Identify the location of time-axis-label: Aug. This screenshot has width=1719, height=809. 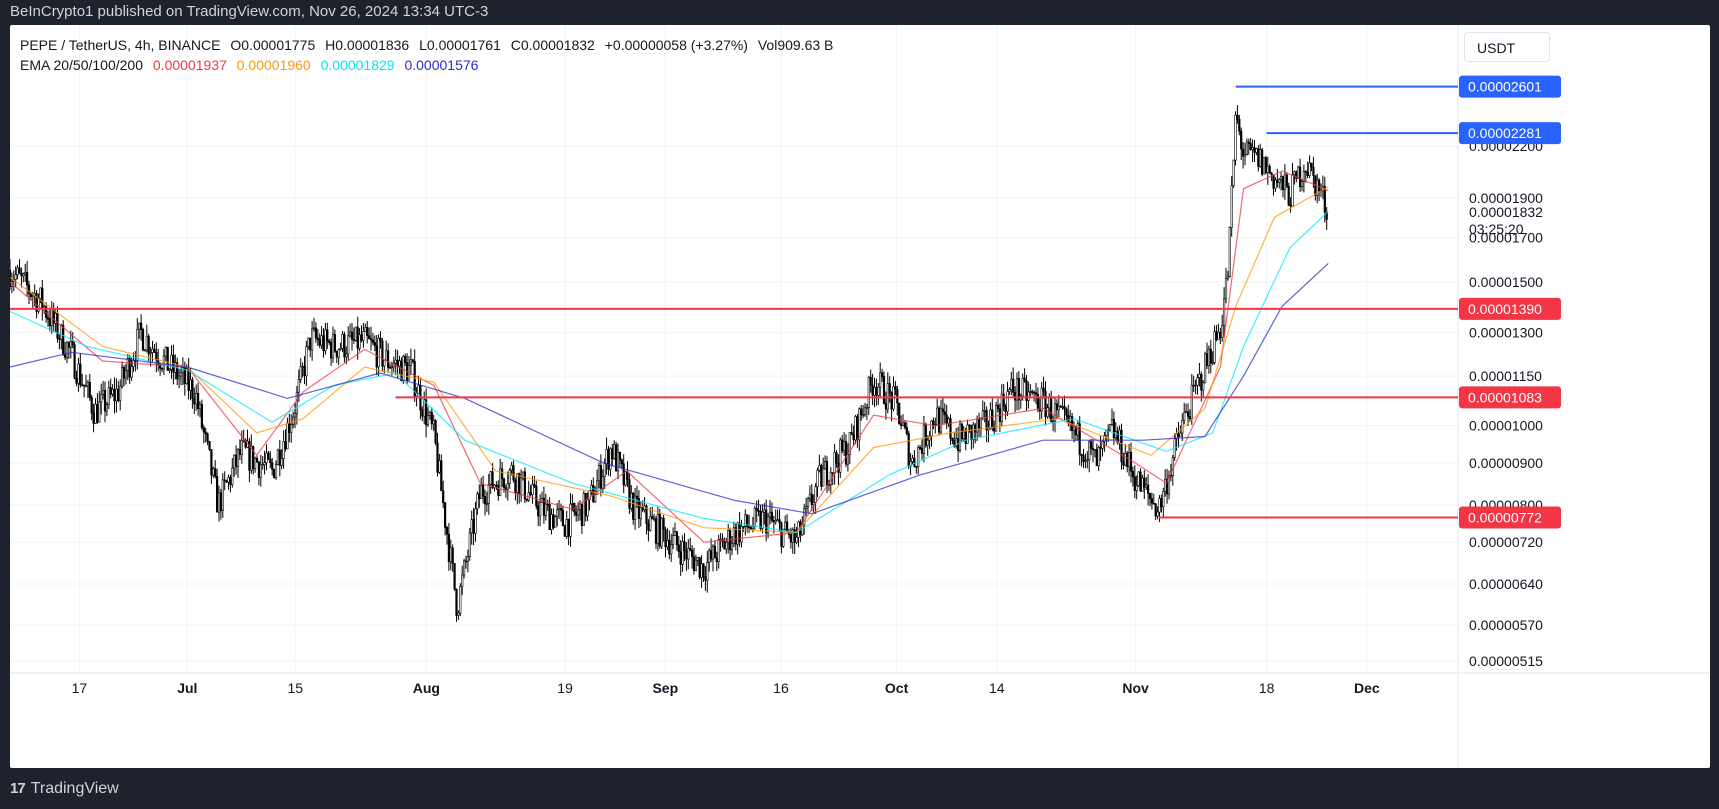
(426, 688).